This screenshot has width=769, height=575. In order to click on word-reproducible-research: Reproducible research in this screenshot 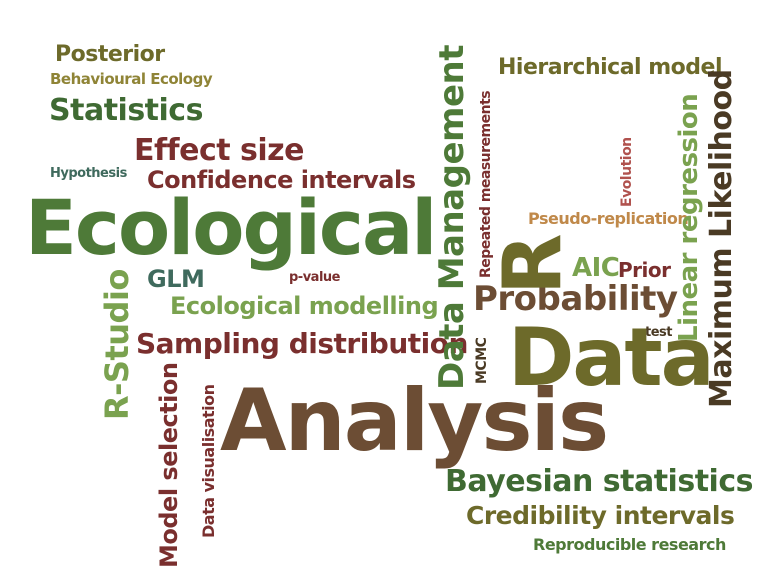, I will do `click(629, 544)`.